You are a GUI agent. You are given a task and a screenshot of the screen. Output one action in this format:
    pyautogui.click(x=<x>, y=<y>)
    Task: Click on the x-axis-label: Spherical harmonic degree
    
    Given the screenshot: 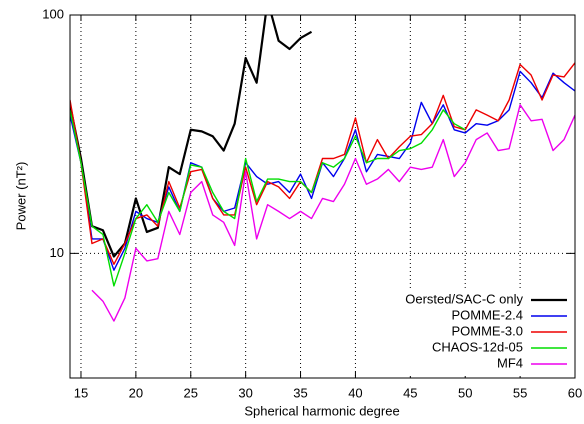 What is the action you would take?
    pyautogui.click(x=321, y=410)
    